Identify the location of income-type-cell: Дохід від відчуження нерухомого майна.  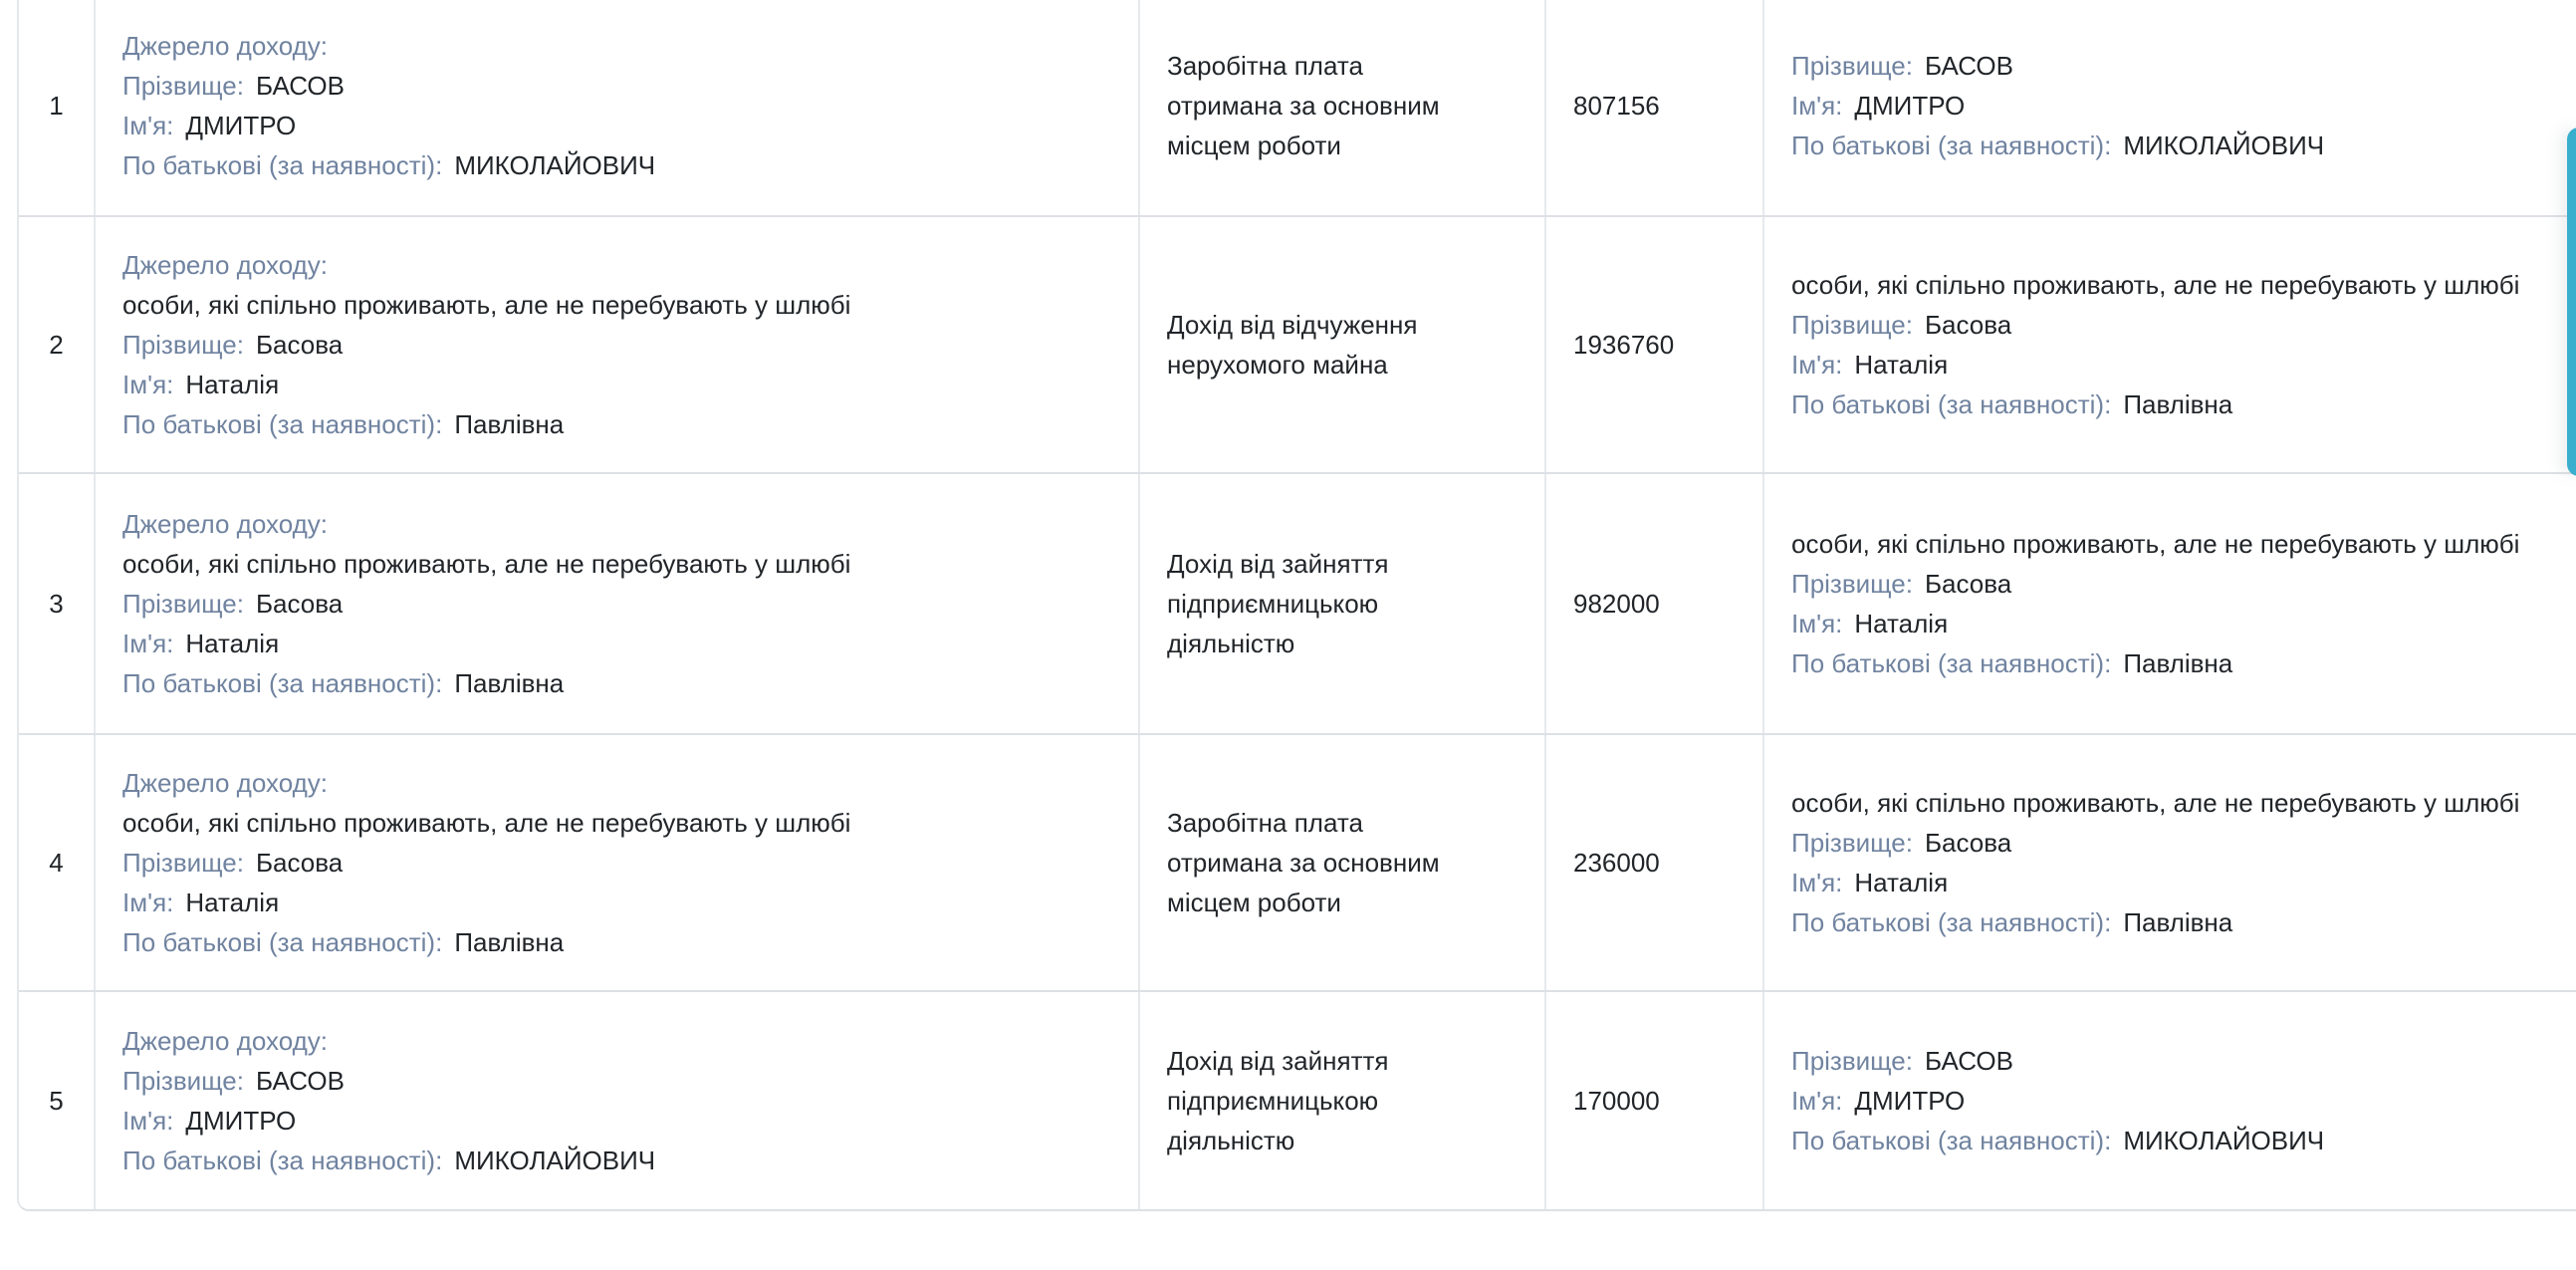
(1343, 344).